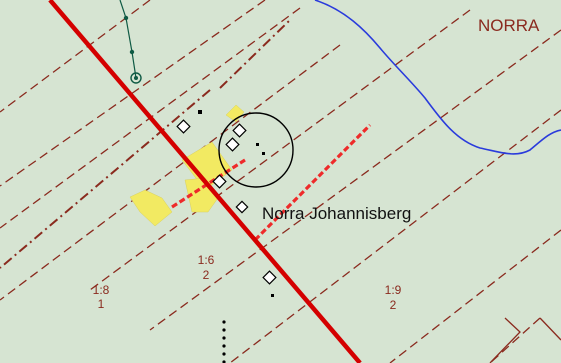  I want to click on region-label: NORRA, so click(509, 25).